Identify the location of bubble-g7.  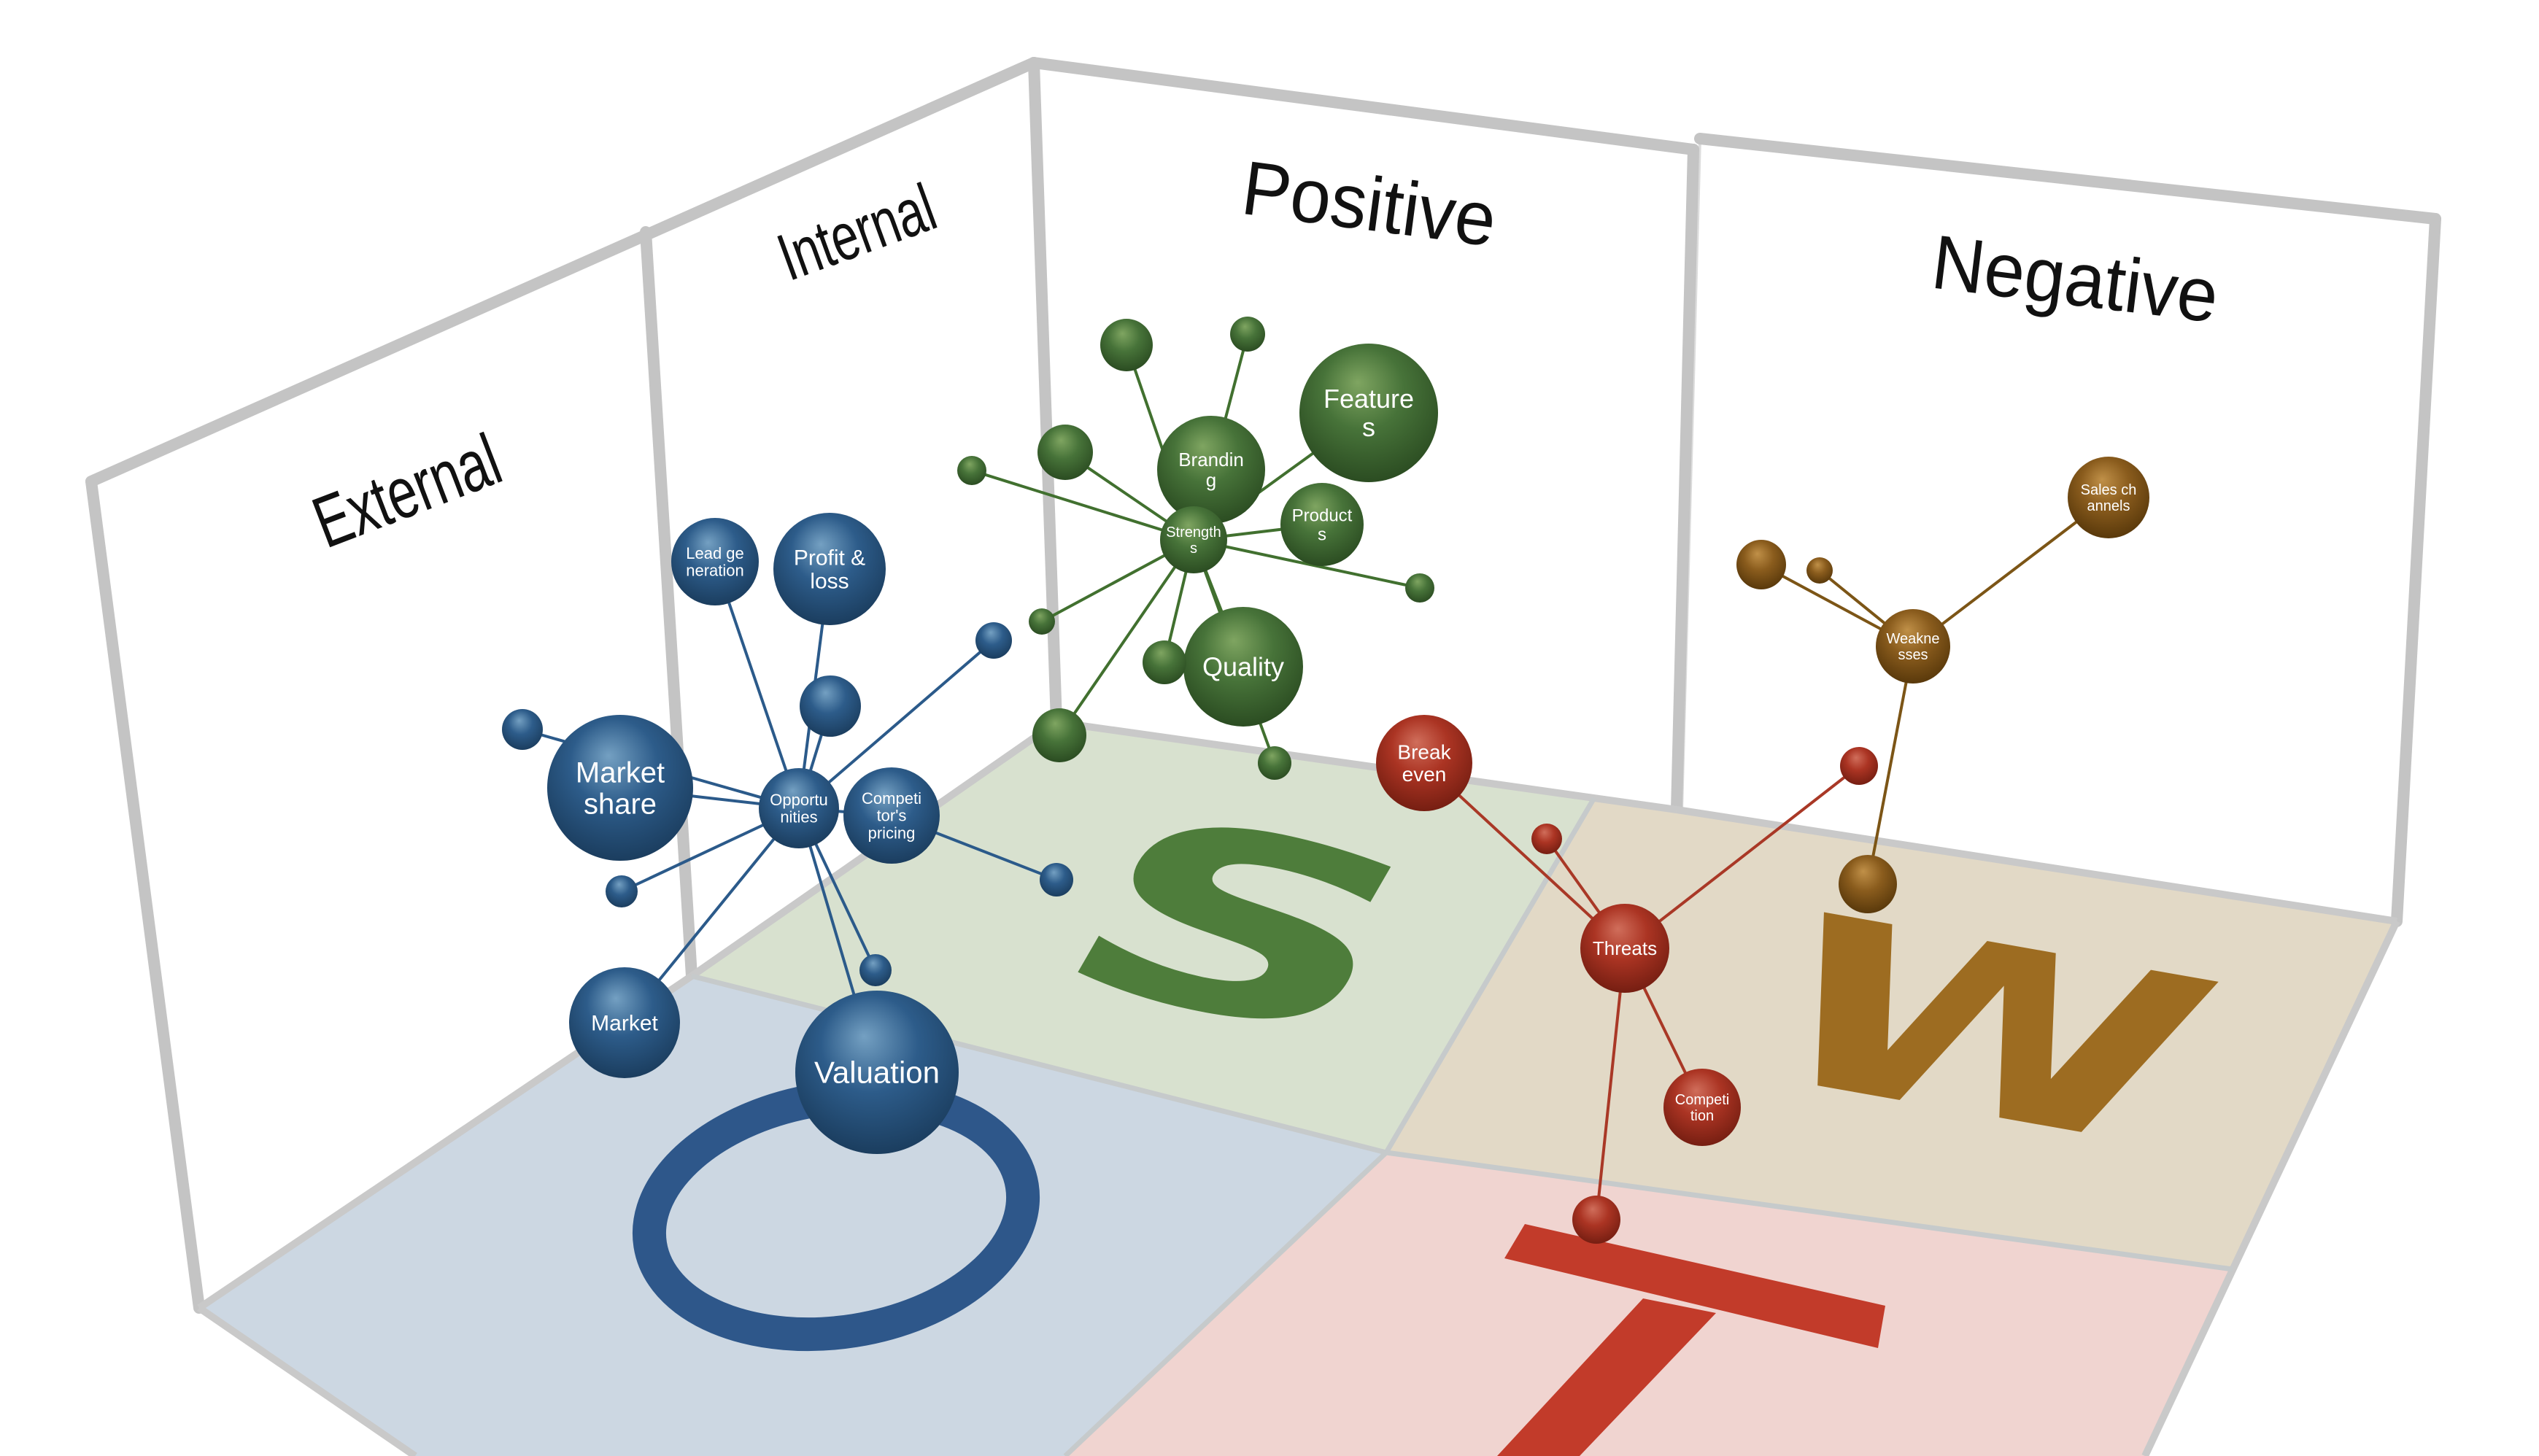
(1419, 588).